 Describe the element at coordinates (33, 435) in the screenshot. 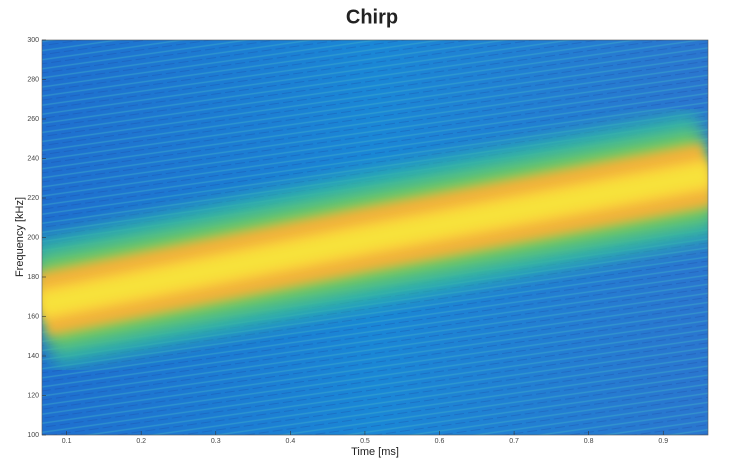

I see `y-tick-label: 100` at that location.